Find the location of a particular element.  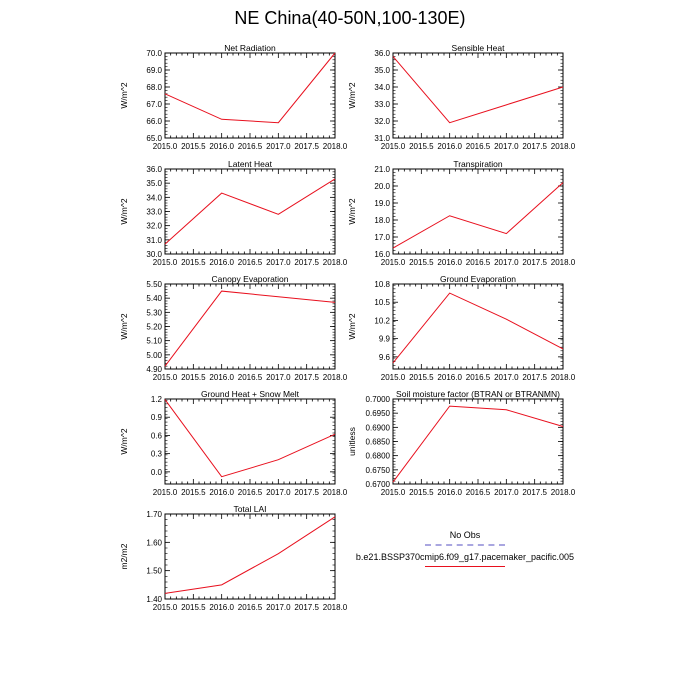

y-tick-label: 9.6 is located at coordinates (385, 357).